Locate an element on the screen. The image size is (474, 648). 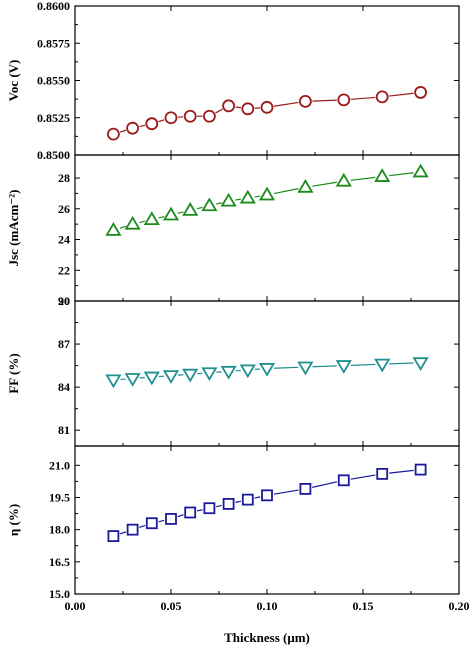
y-tick-label: 18.0 is located at coordinates (59, 530).